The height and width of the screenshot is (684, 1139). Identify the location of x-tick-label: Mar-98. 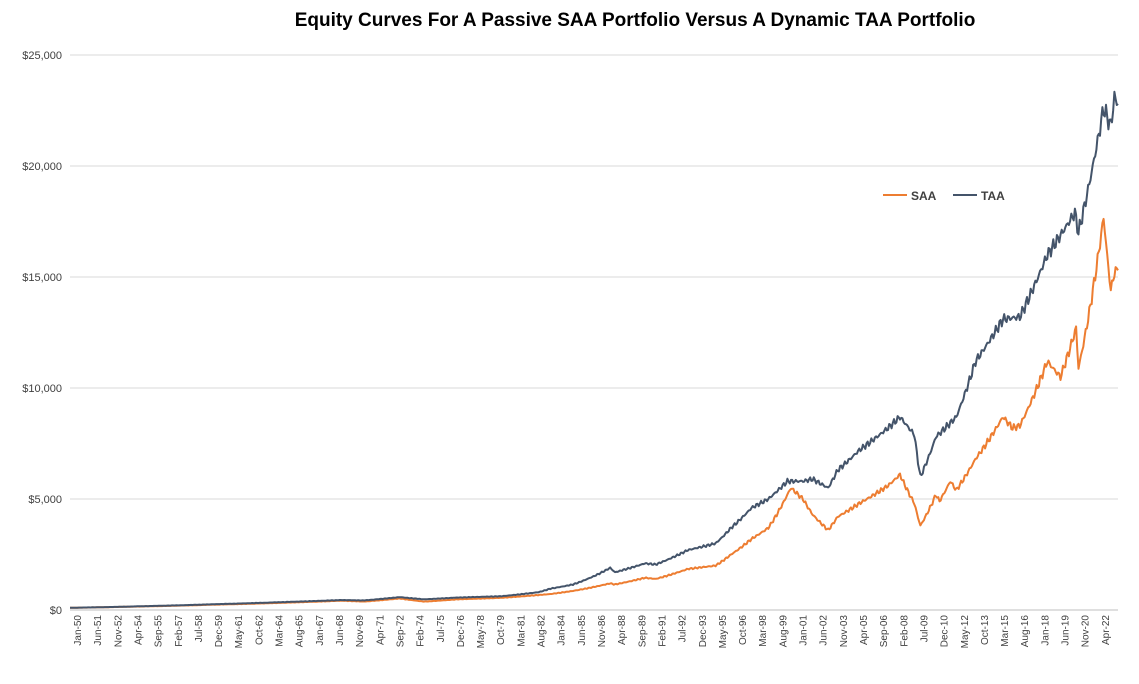
(763, 631).